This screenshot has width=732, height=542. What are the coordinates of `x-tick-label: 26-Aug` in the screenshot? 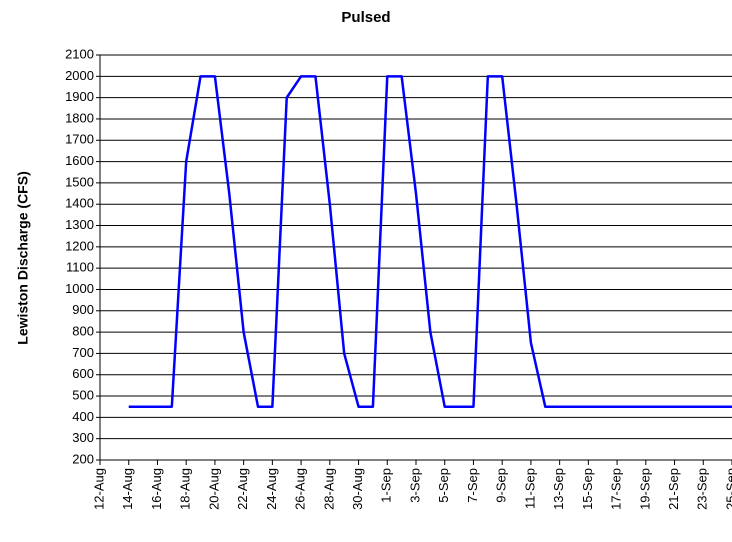 It's located at (300, 489).